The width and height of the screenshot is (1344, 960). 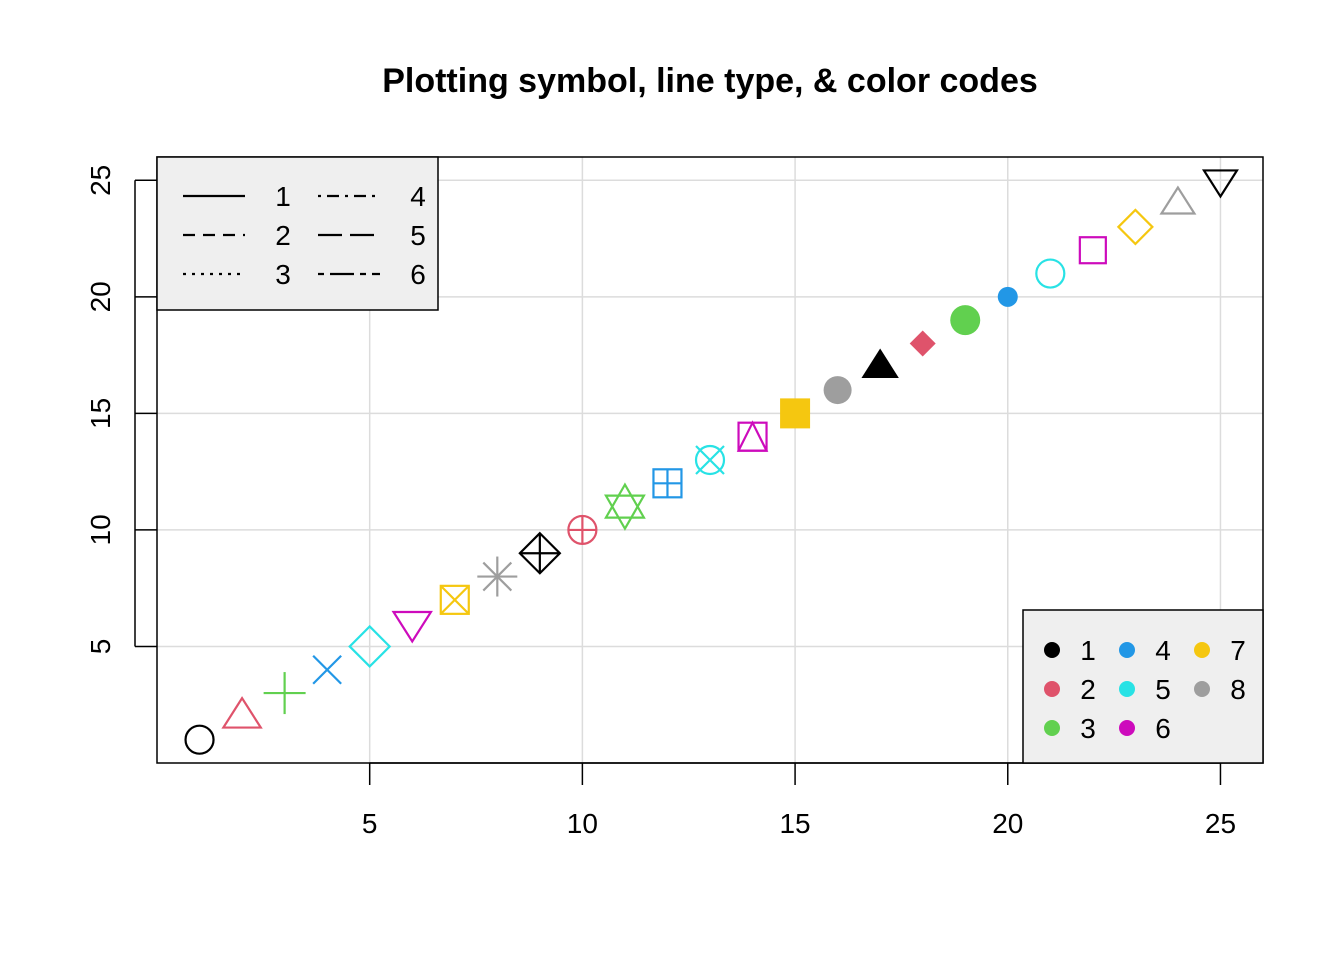 I want to click on legend-linetype-label: 5, so click(x=418, y=235).